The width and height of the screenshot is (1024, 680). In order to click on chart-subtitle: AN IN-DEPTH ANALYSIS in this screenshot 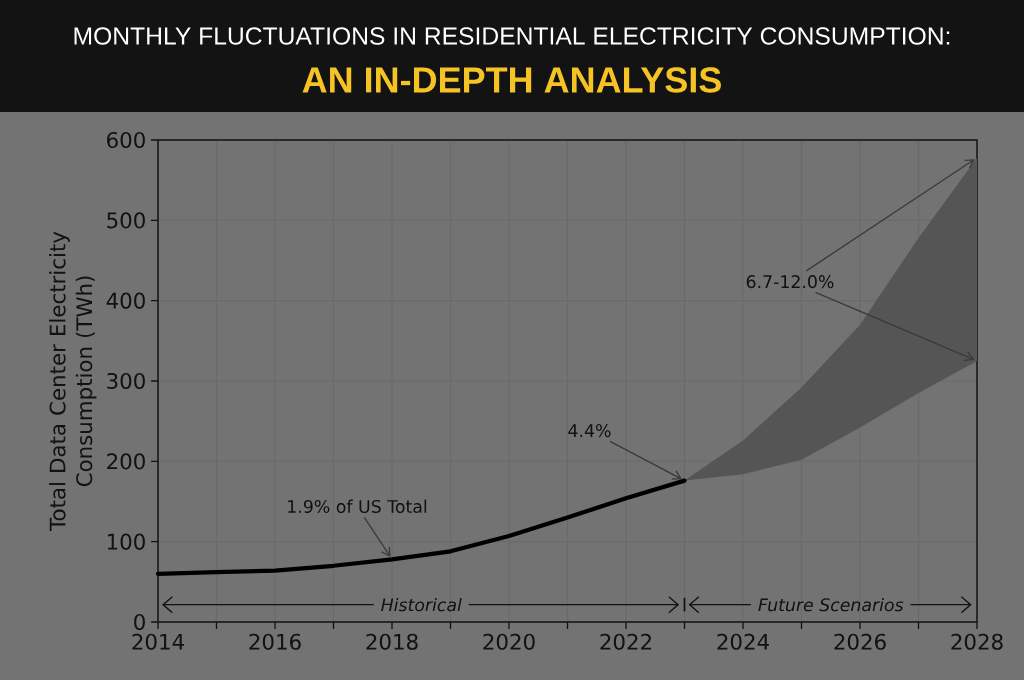, I will do `click(511, 80)`.